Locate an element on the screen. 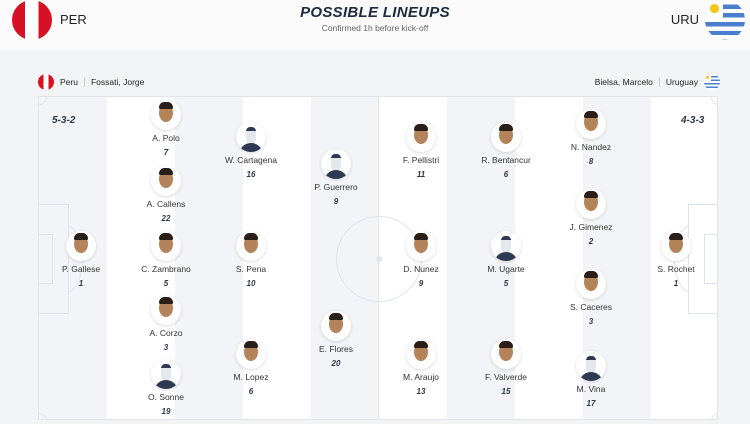 The width and height of the screenshot is (750, 424). away-player: F. Valverde 15 is located at coordinates (506, 367).